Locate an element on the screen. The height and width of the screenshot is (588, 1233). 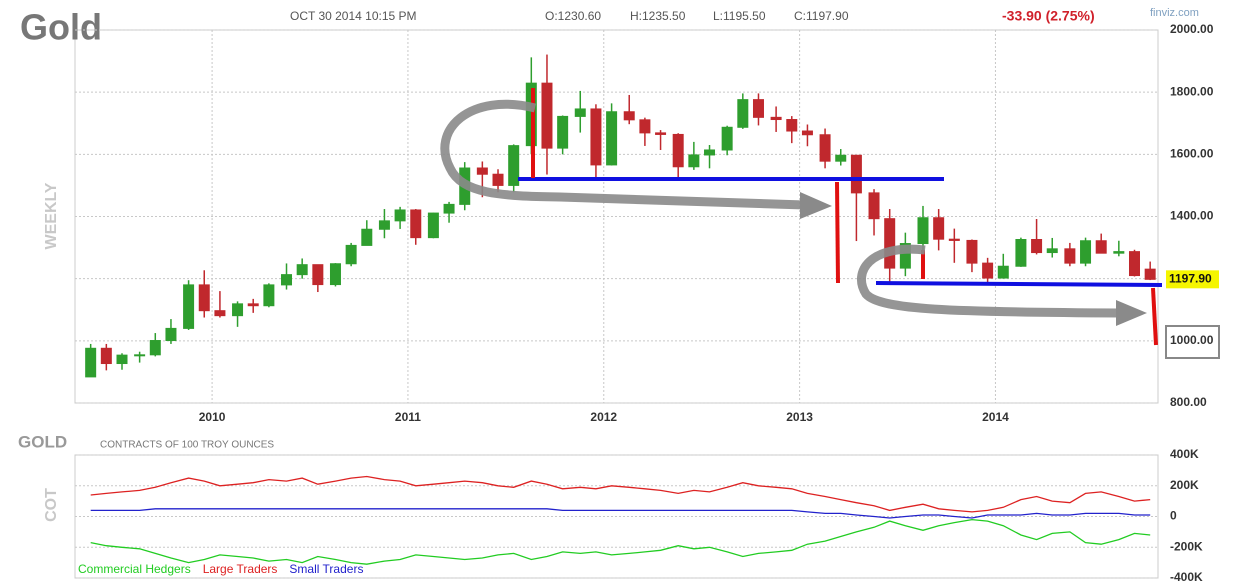
legend-entry: Small Traders is located at coordinates (326, 569).